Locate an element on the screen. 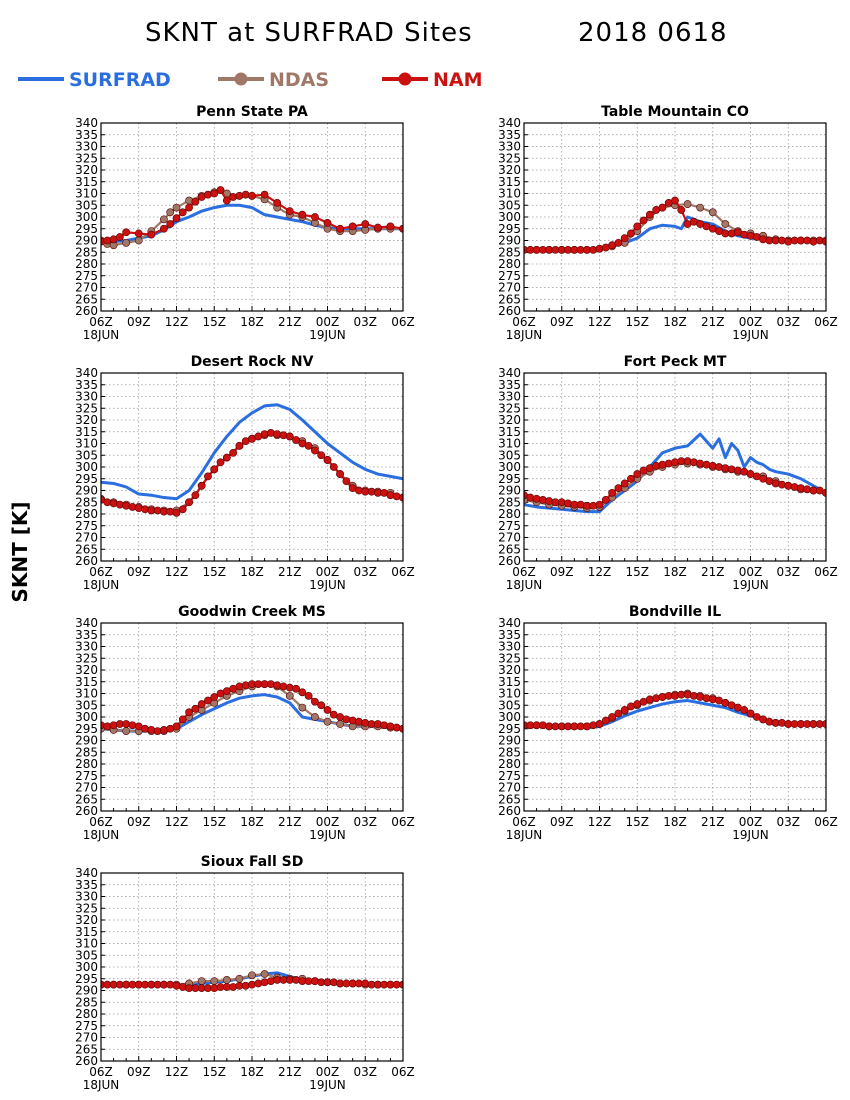  y-tick-label: 295 is located at coordinates (86, 479).